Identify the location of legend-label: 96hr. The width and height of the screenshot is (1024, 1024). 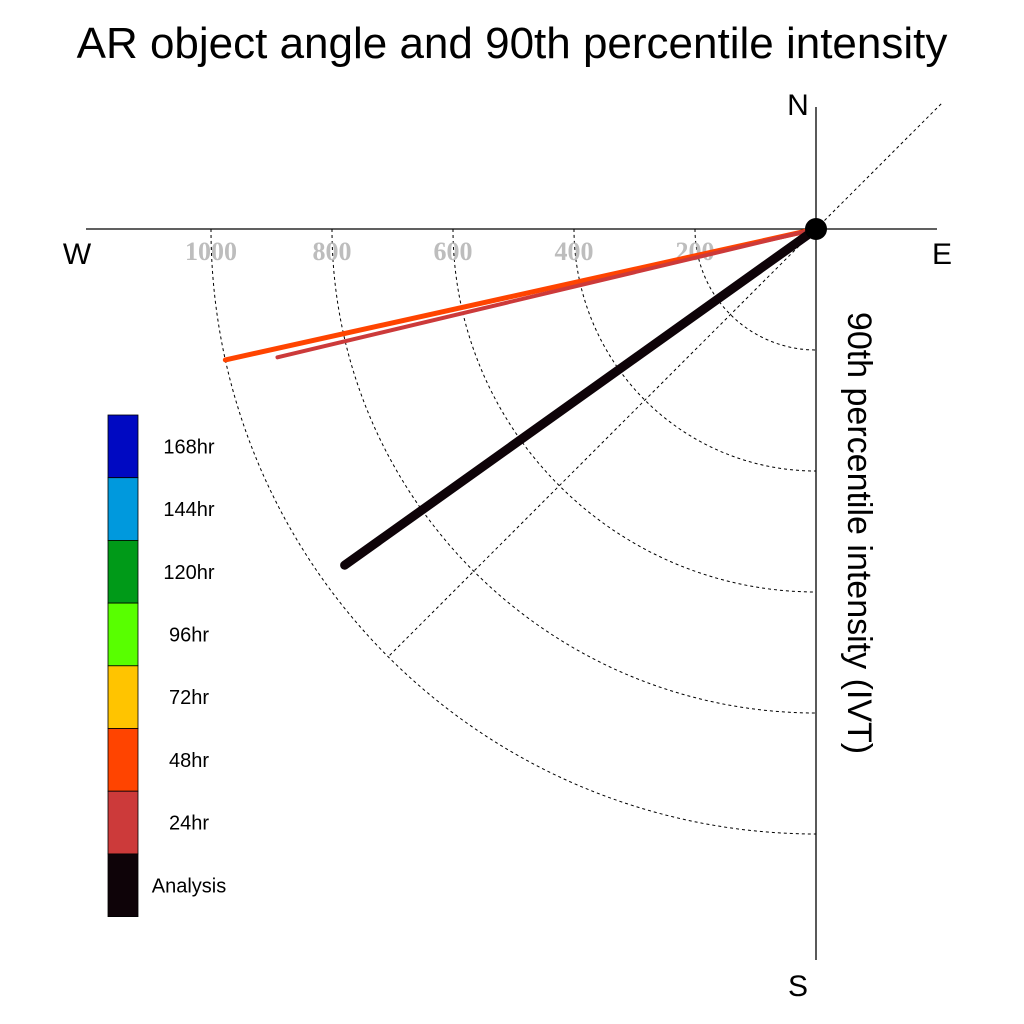
(189, 635).